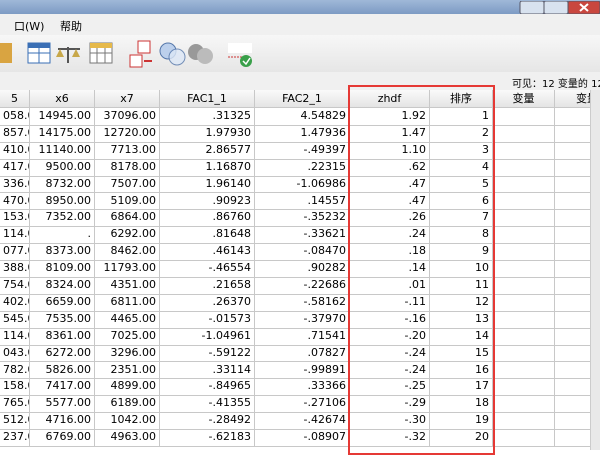 The height and width of the screenshot is (455, 600). Describe the element at coordinates (127, 167) in the screenshot. I see `data-cell: 8178.00` at that location.